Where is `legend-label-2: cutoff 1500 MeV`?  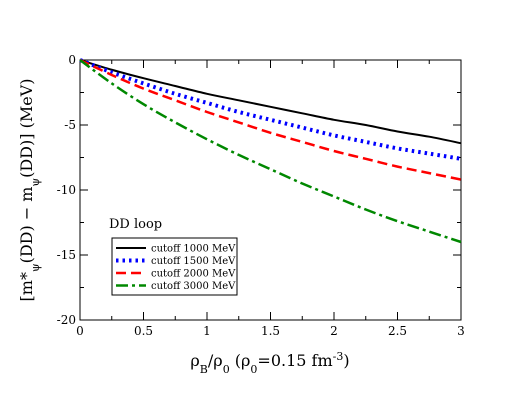 legend-label-2: cutoff 1500 MeV is located at coordinates (193, 261).